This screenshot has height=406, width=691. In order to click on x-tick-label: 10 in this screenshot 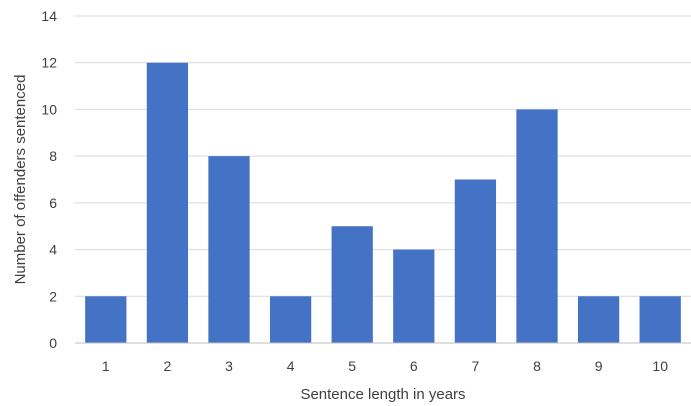, I will do `click(660, 366)`.